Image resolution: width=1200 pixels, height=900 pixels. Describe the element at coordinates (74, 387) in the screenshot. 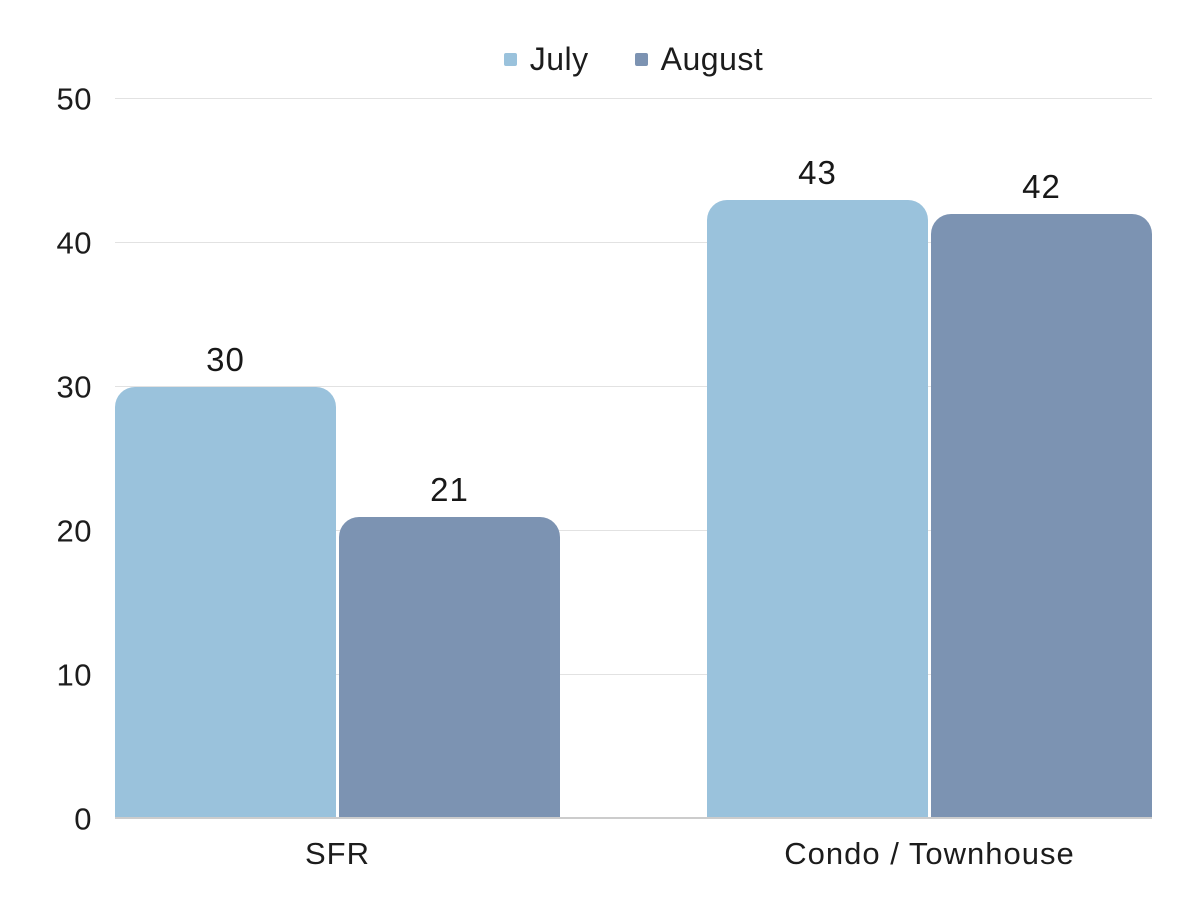

I see `y-tick-label-30: 30` at that location.